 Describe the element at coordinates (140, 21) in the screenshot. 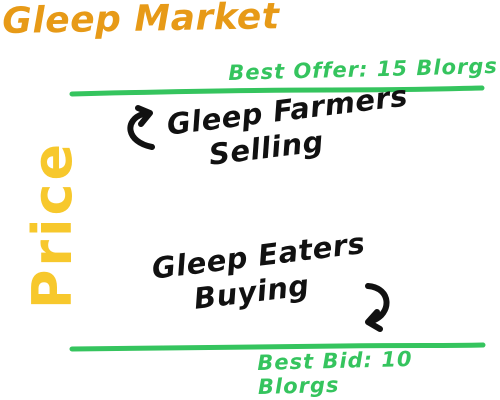

I see `diagram-title: Gleep Market` at that location.